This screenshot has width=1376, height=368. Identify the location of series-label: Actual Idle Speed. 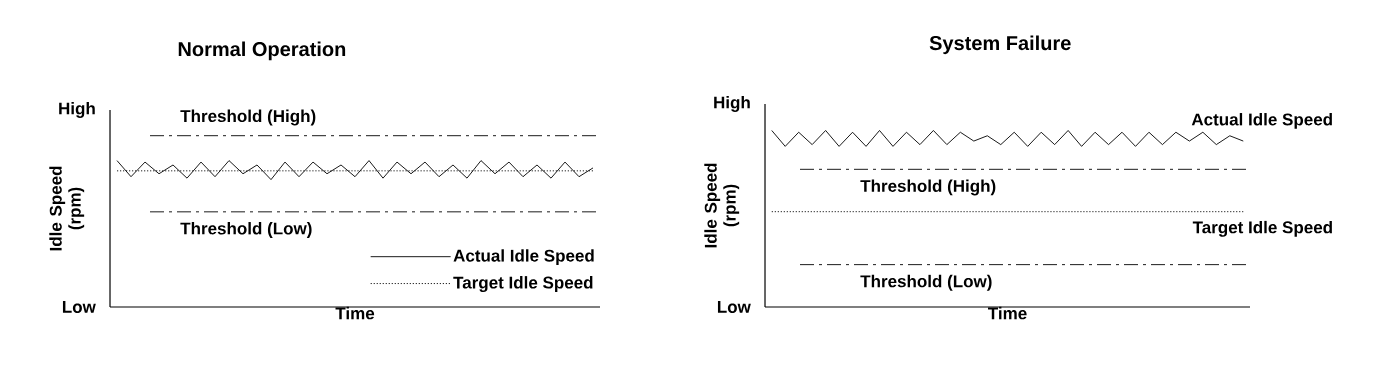
(1261, 121).